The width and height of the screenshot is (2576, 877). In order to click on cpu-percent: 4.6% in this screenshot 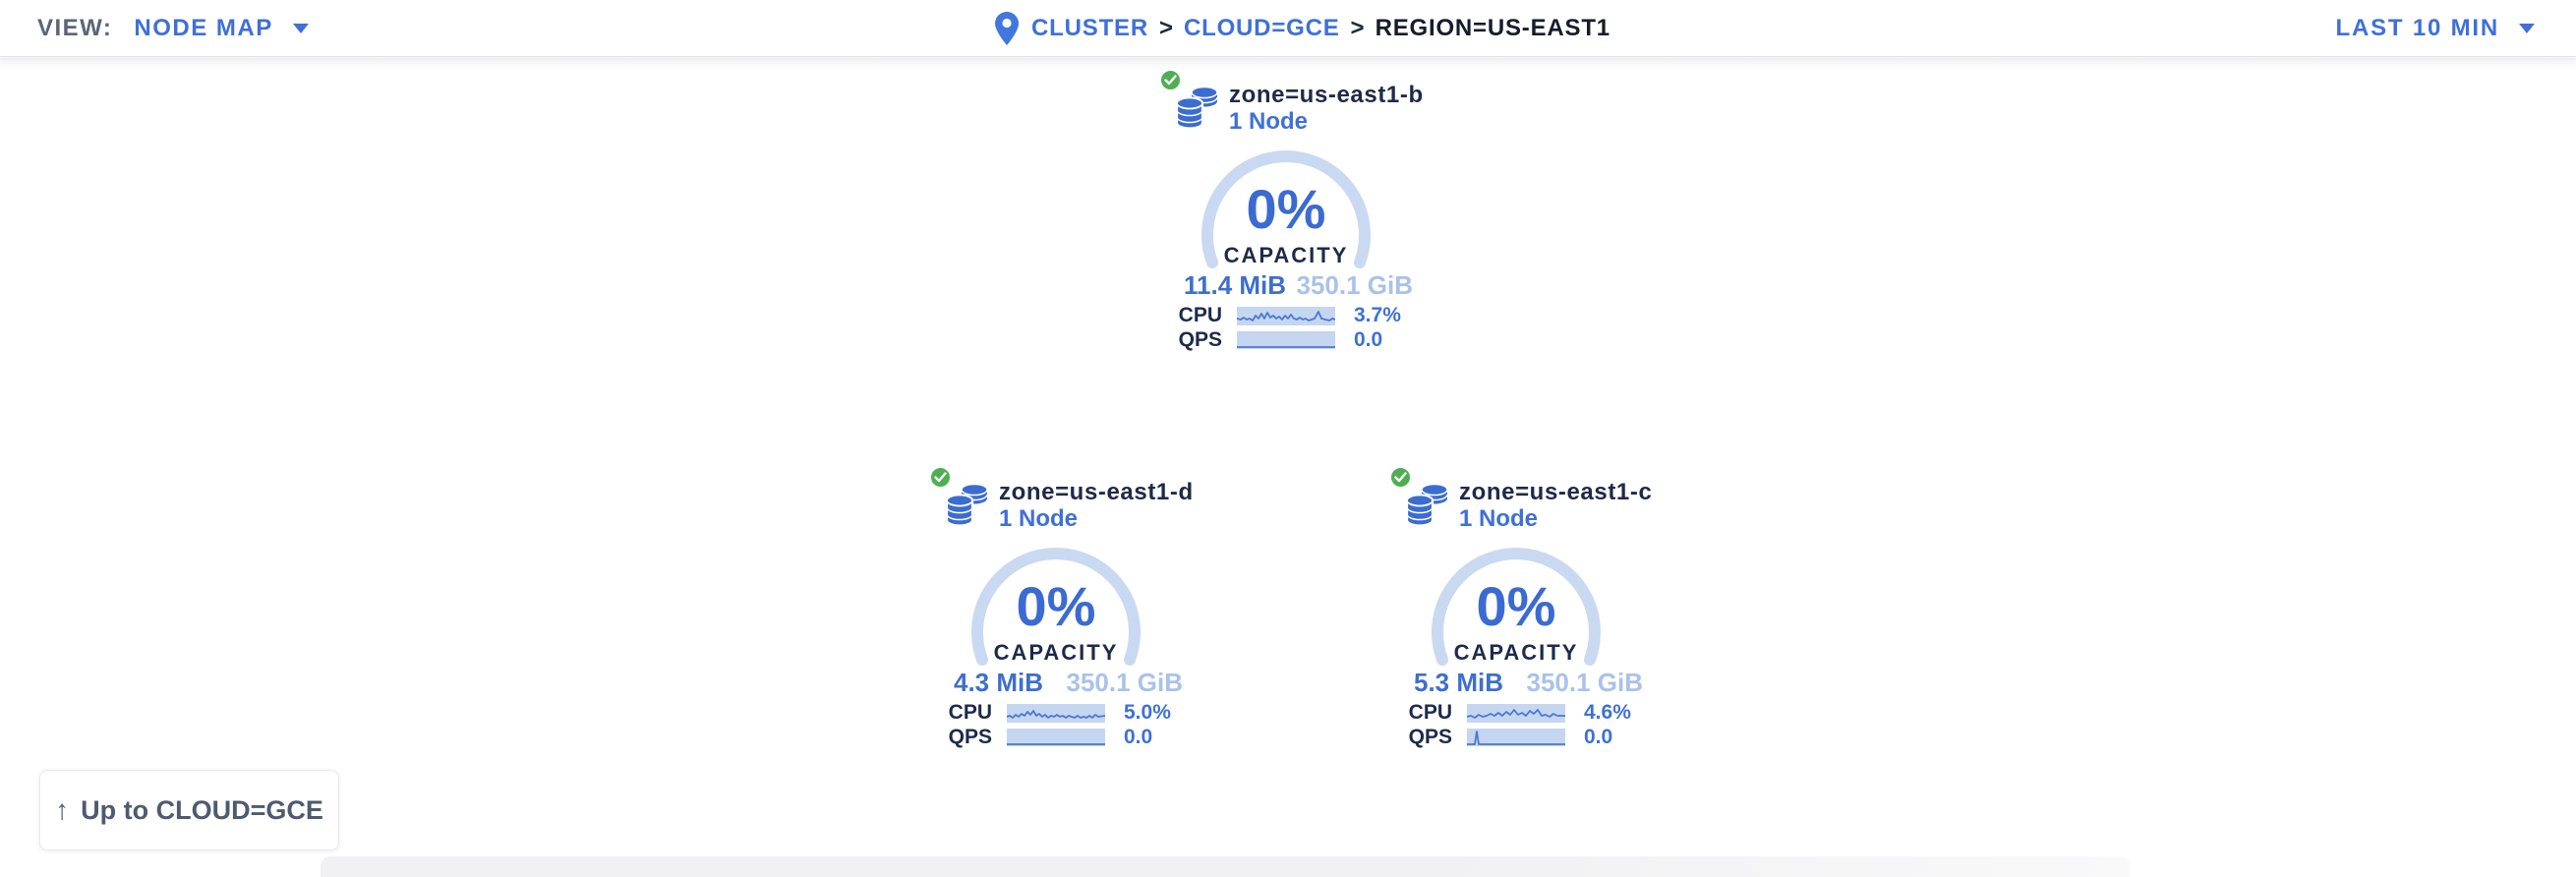, I will do `click(1607, 712)`.